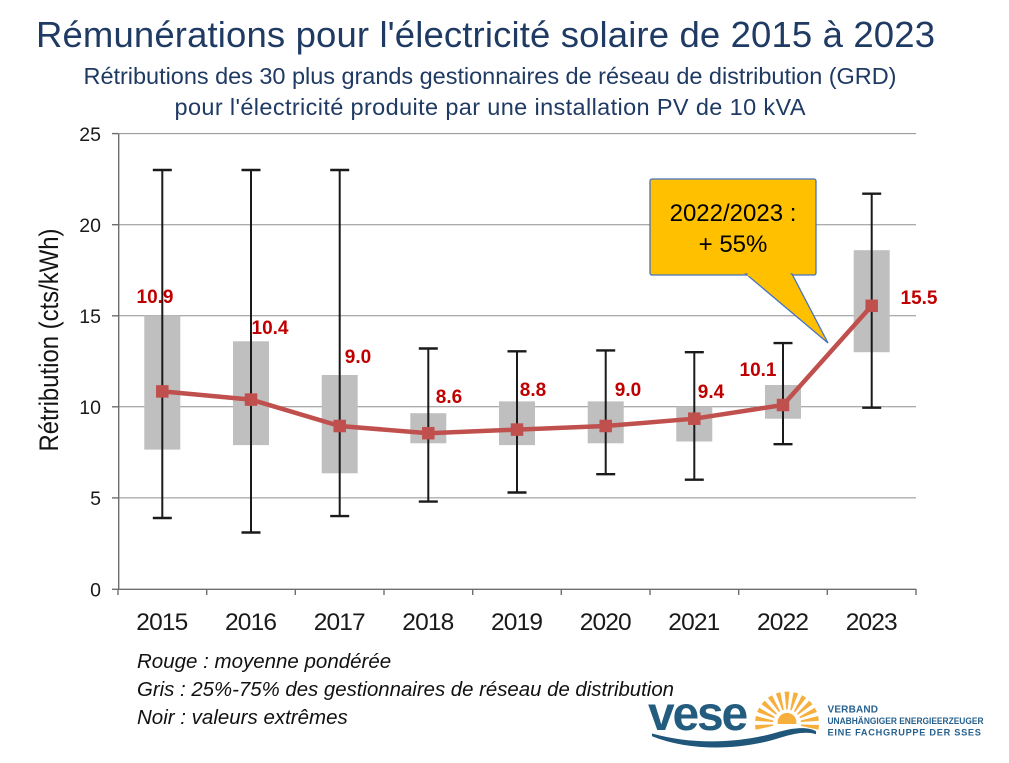 The height and width of the screenshot is (763, 1009). I want to click on svg-text: 2021, so click(694, 622).